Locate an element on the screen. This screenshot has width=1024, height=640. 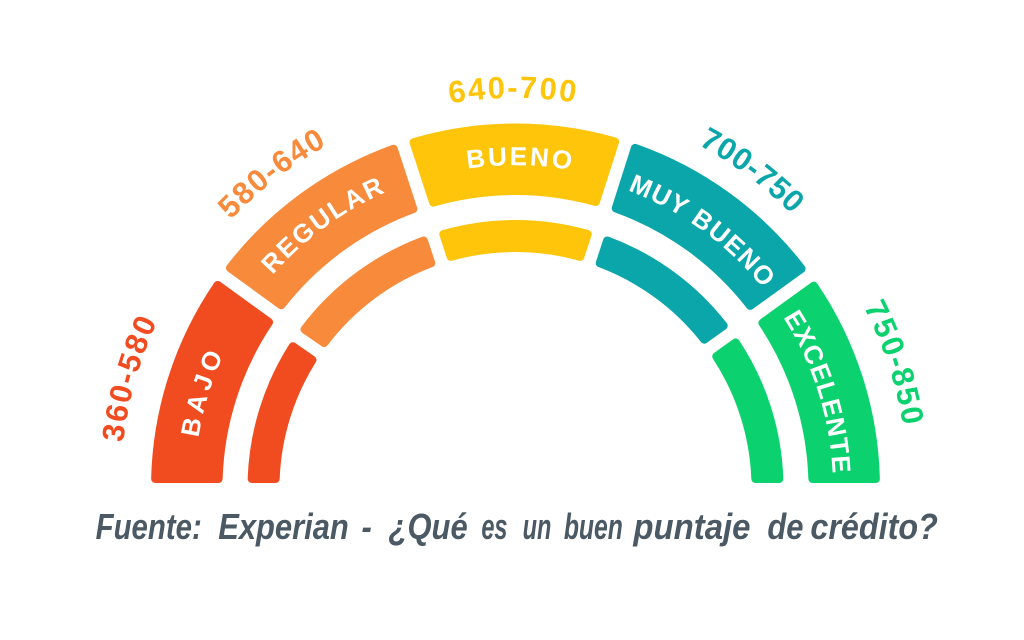
svg-text: 640-700 is located at coordinates (513, 90).